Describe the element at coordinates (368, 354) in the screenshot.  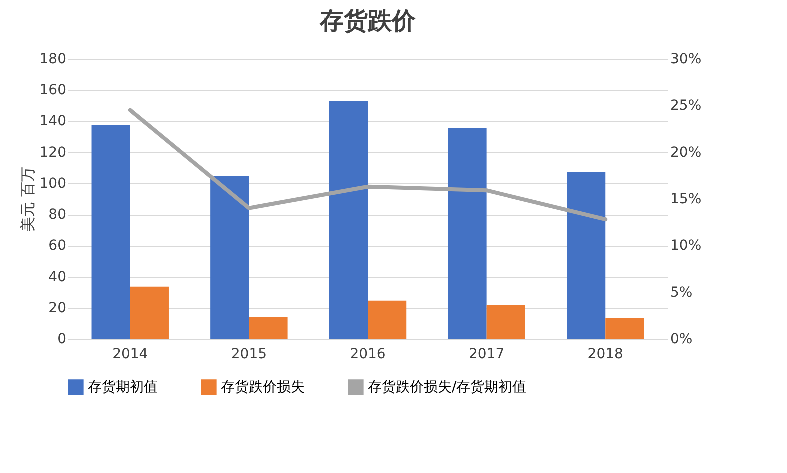
I see `x-tick-label: 2016` at that location.